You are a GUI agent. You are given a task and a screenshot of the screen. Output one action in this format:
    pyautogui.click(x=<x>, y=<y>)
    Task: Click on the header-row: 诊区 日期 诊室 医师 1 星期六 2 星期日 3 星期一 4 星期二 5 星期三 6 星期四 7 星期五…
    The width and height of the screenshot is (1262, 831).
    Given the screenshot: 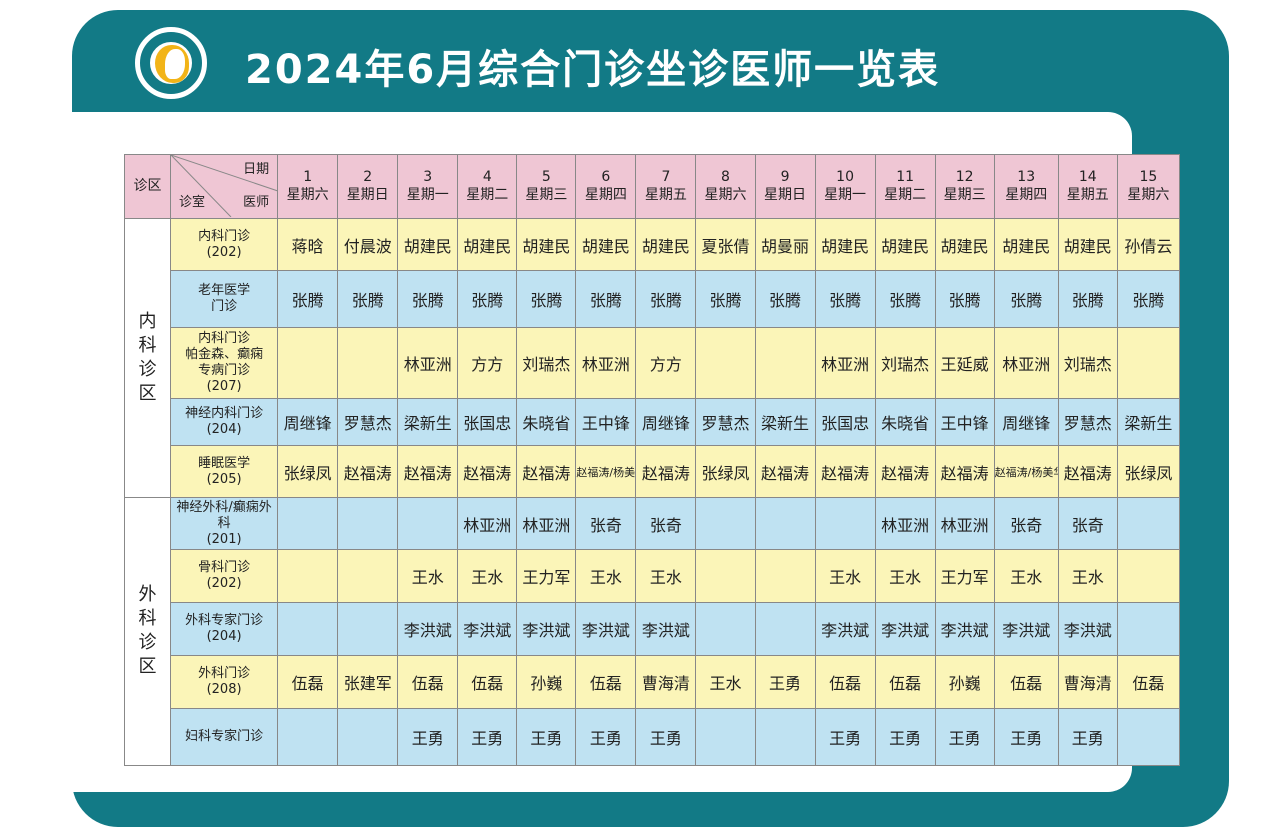 What is the action you would take?
    pyautogui.click(x=652, y=186)
    